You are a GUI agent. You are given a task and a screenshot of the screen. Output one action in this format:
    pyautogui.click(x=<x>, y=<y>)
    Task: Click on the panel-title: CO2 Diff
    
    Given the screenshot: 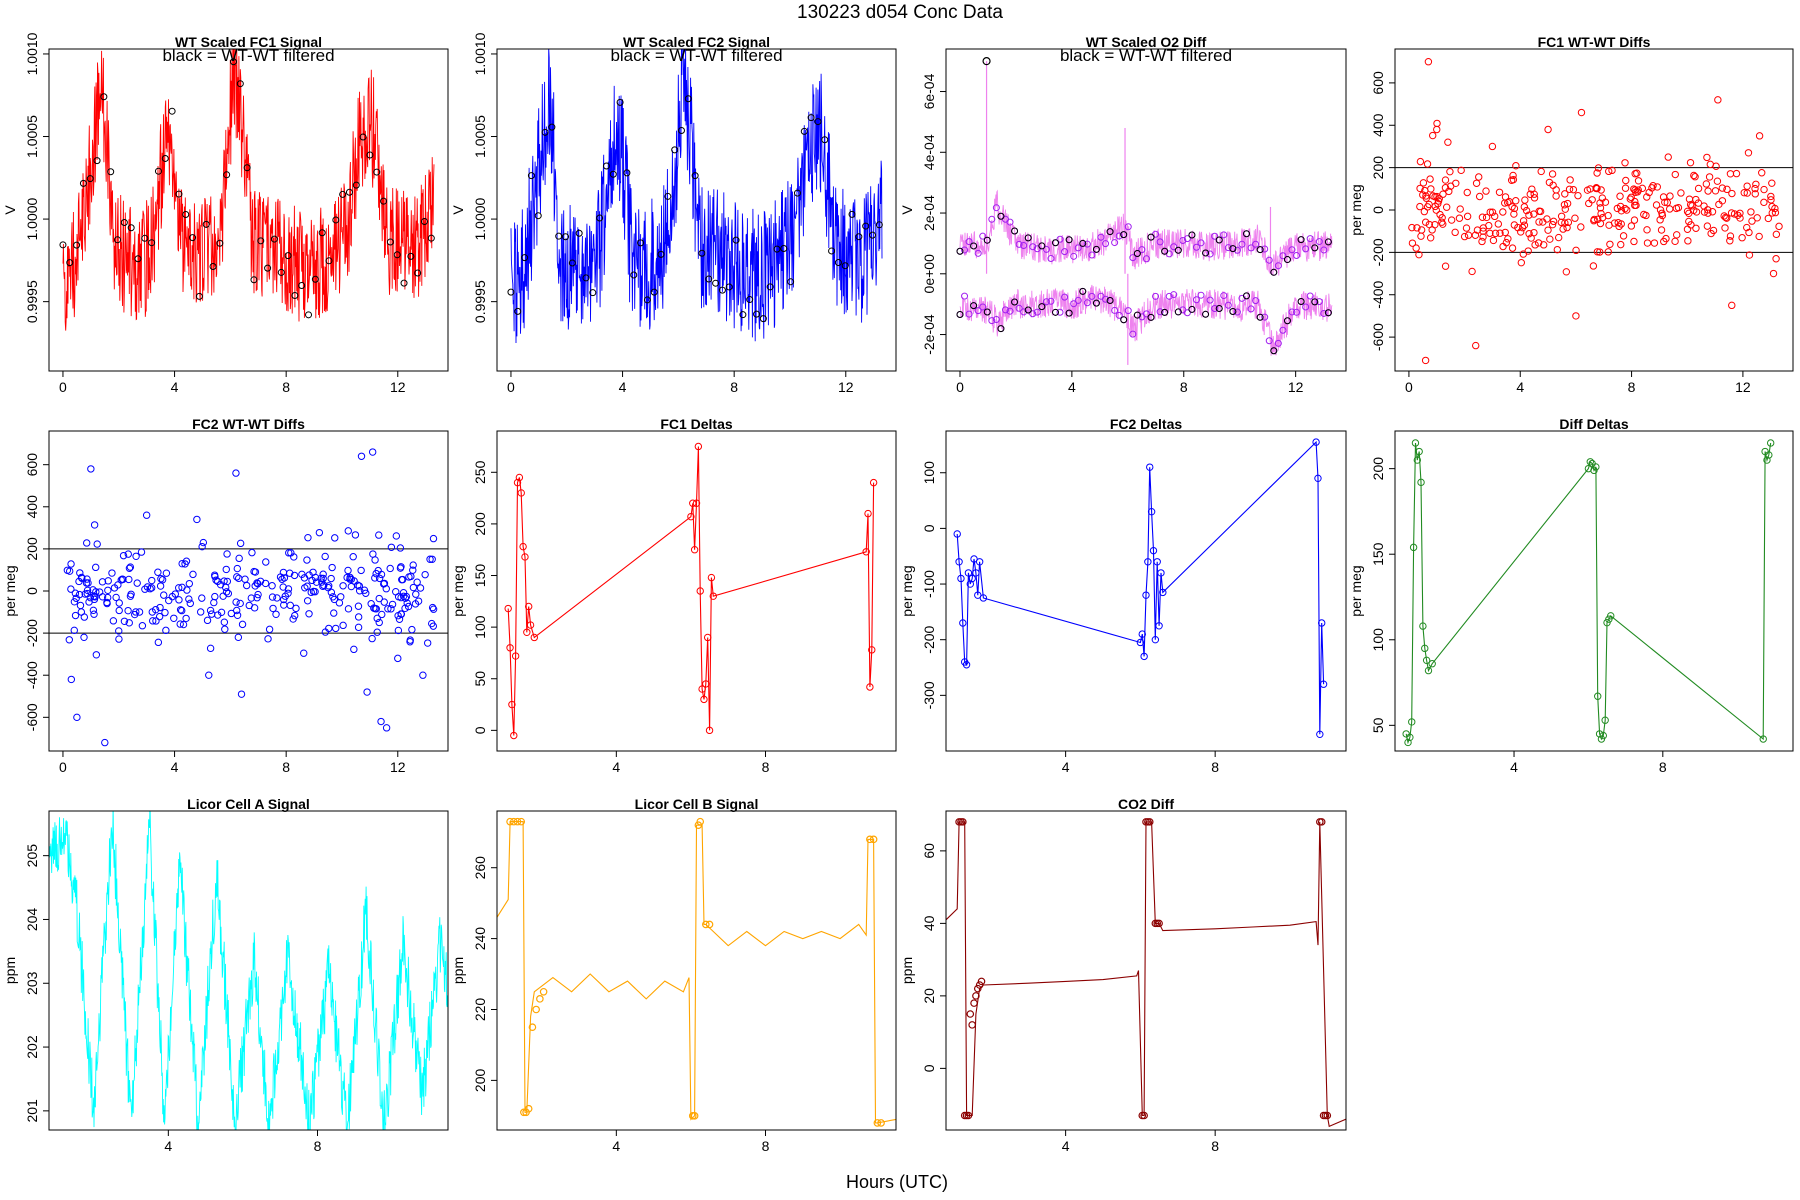 What is the action you would take?
    pyautogui.click(x=1146, y=804)
    